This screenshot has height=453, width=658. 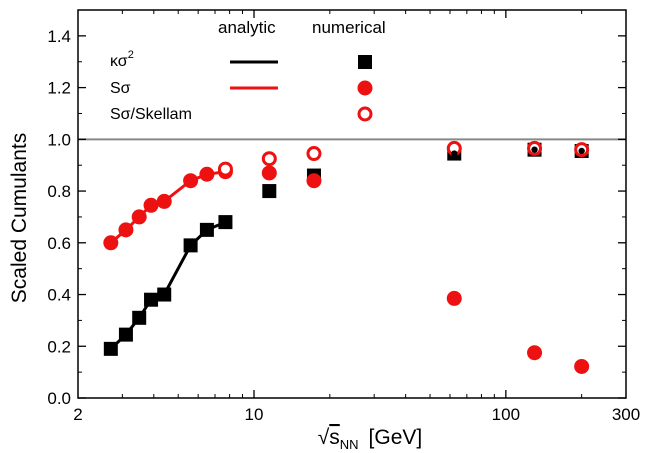 I want to click on y-tick-label: 0.4, so click(x=59, y=295).